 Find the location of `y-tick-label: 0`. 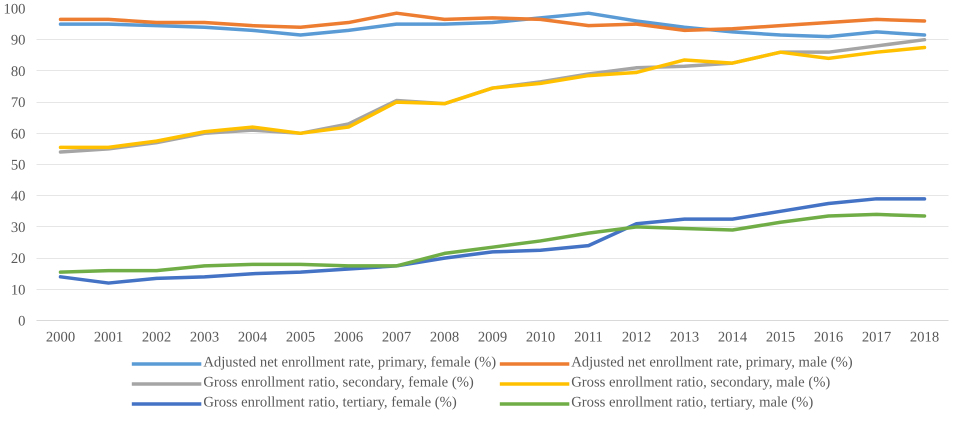

y-tick-label: 0 is located at coordinates (22, 322).